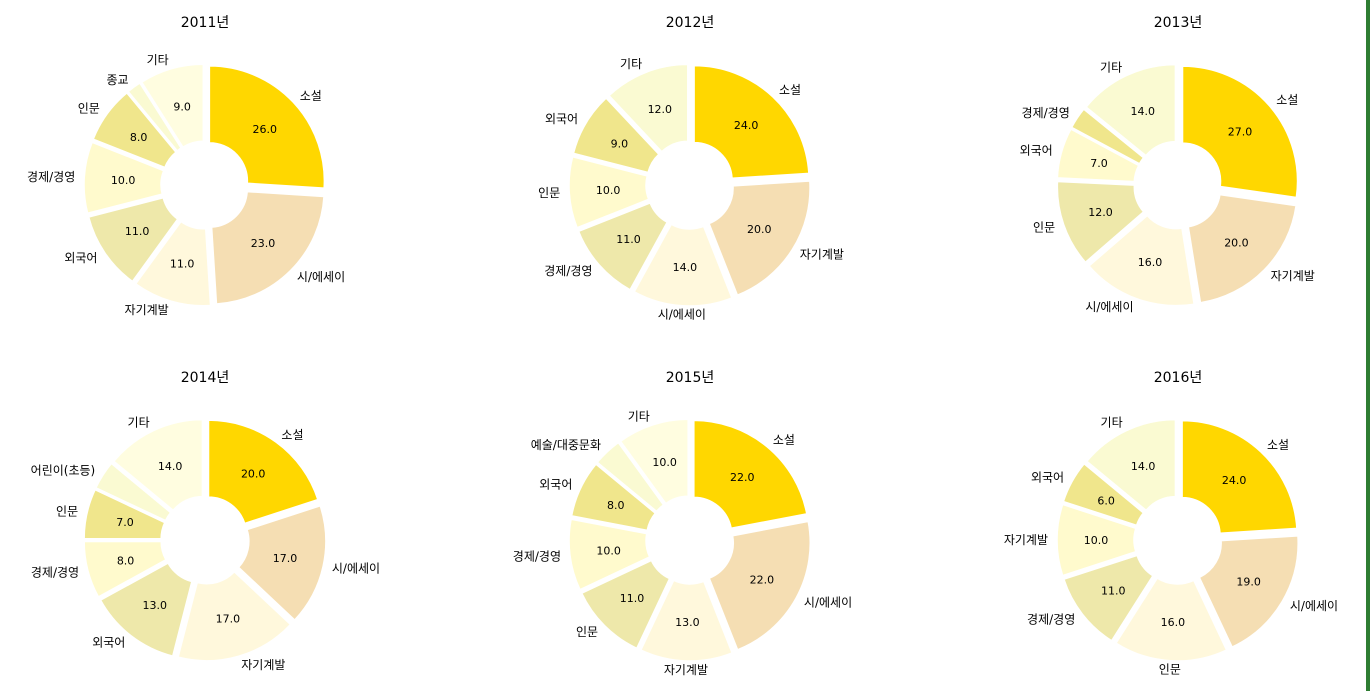 This screenshot has width=1370, height=695. I want to click on chart-title: 2013년, so click(1178, 23).